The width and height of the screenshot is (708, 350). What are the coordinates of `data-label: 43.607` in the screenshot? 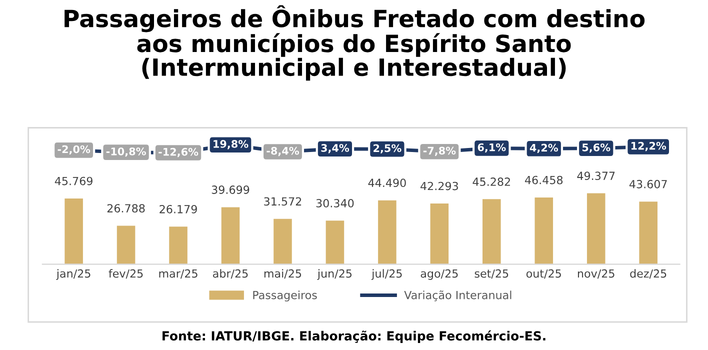 It's located at (648, 184).